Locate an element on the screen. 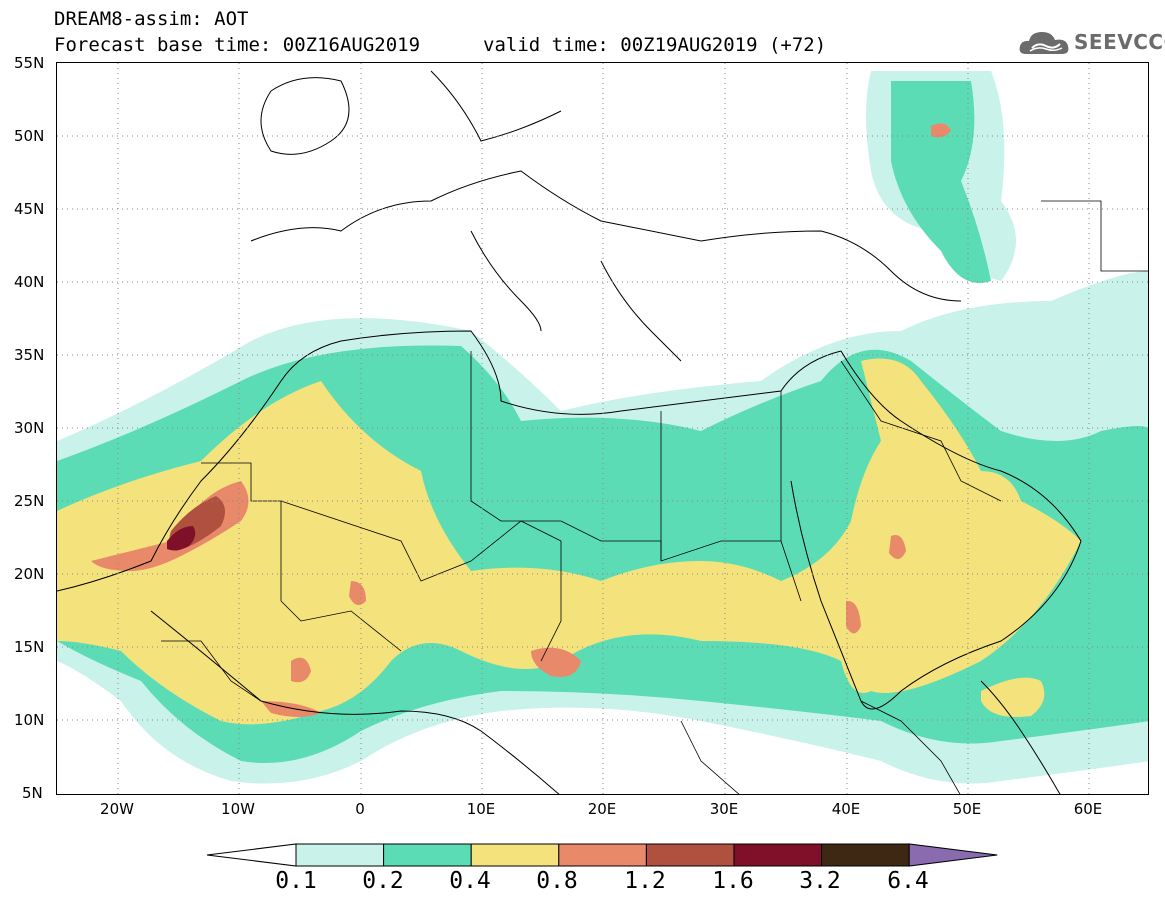 Image resolution: width=1165 pixels, height=905 pixels. logo-text: SEEVCCC is located at coordinates (1119, 42).